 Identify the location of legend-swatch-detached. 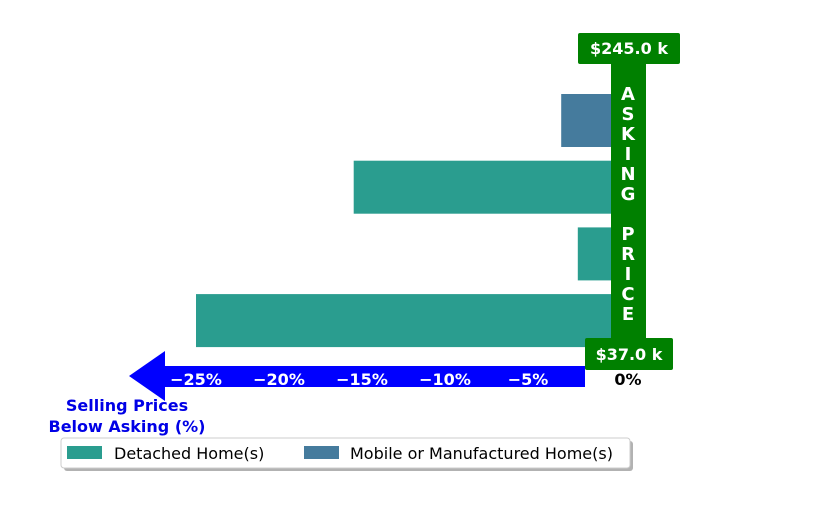
(84, 452).